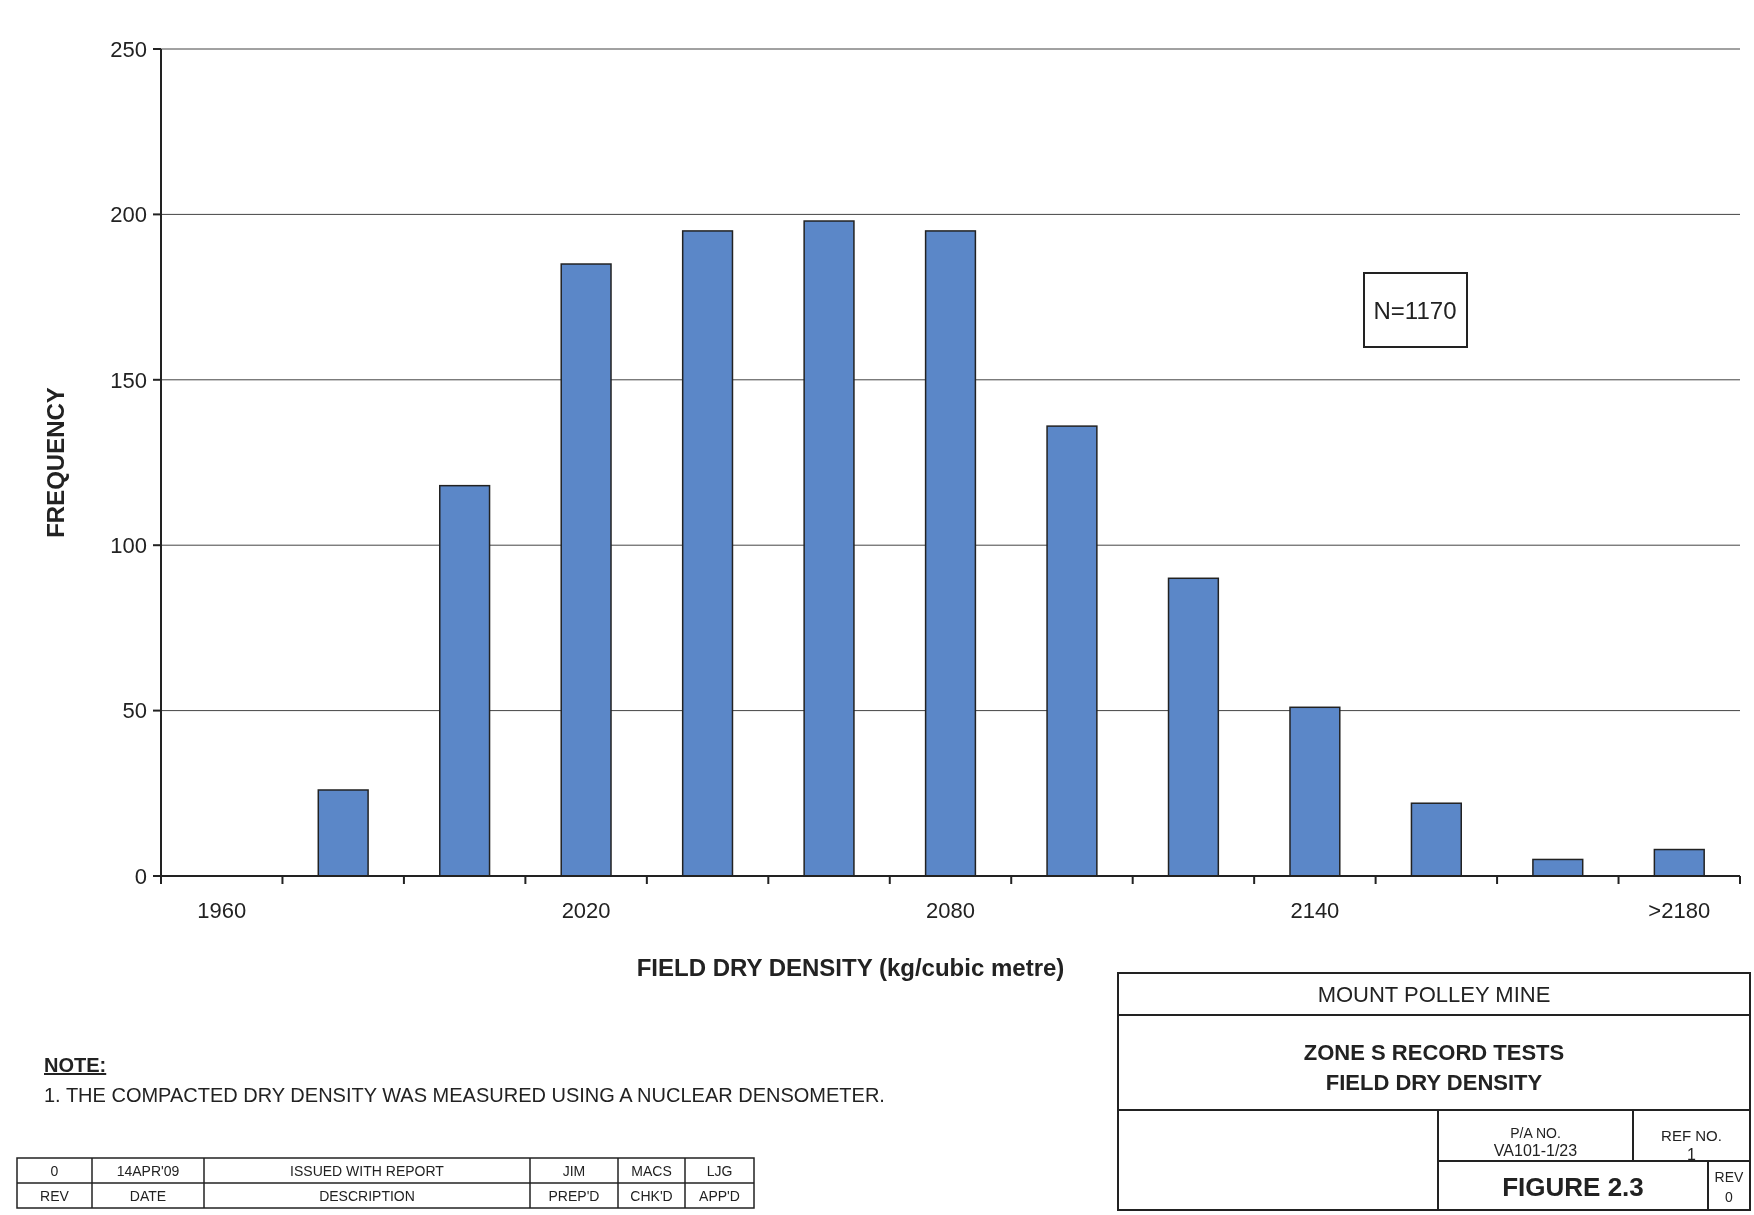 The width and height of the screenshot is (1754, 1215). Describe the element at coordinates (367, 1170) in the screenshot. I see `text: ISSUED WITH REPORT` at that location.